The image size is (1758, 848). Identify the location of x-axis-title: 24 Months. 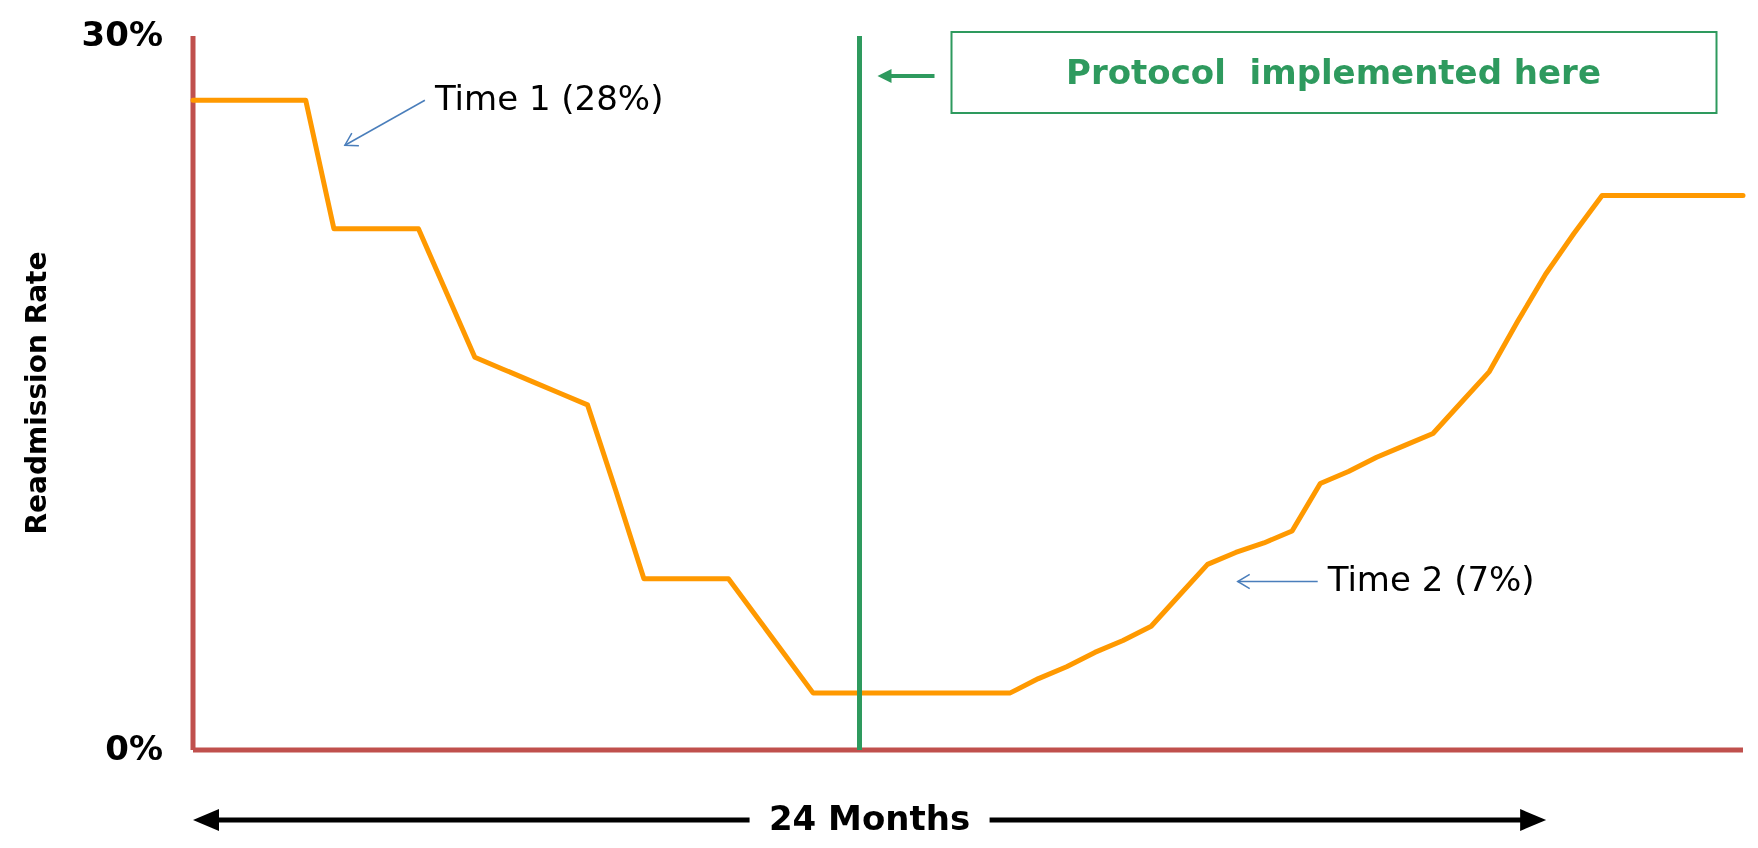
(869, 817).